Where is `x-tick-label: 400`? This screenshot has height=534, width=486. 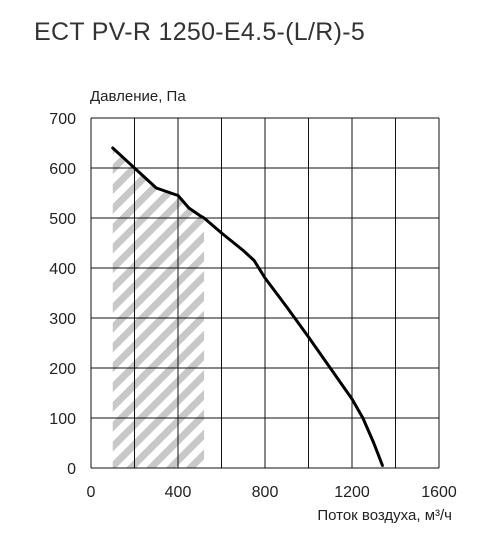
x-tick-label: 400 is located at coordinates (178, 492).